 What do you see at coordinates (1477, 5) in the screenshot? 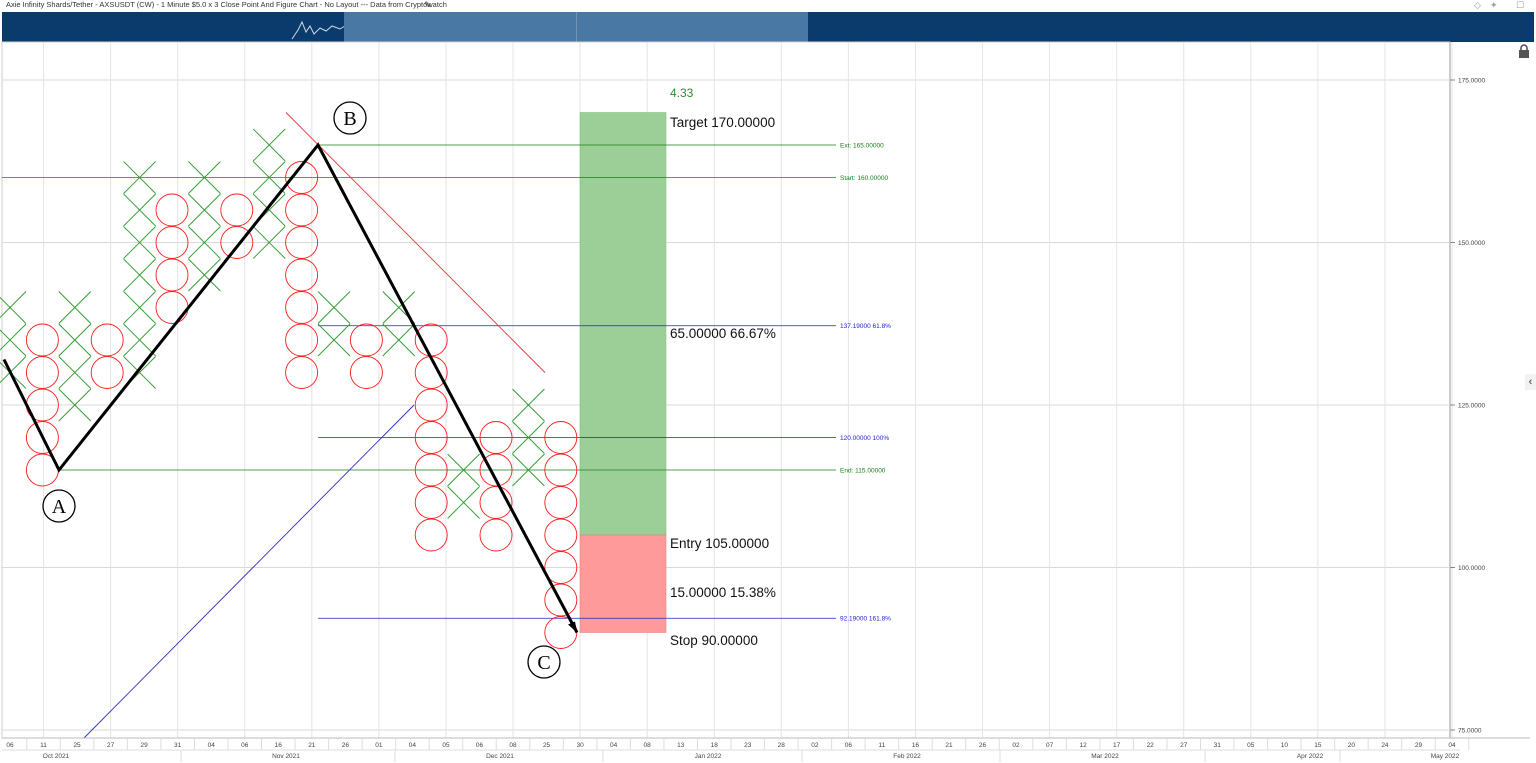
I see `diamond-icon: ◇` at bounding box center [1477, 5].